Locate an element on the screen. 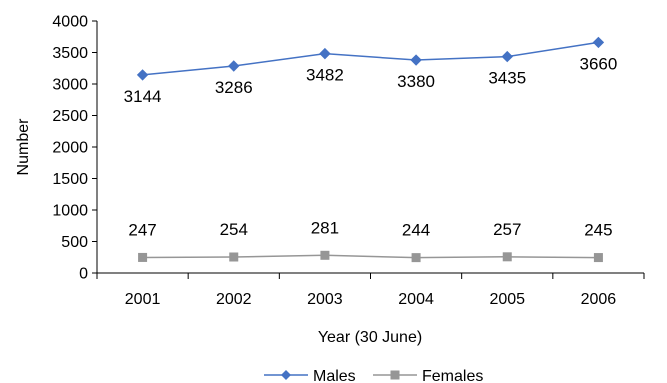  x-tick-label: 2003 is located at coordinates (325, 299).